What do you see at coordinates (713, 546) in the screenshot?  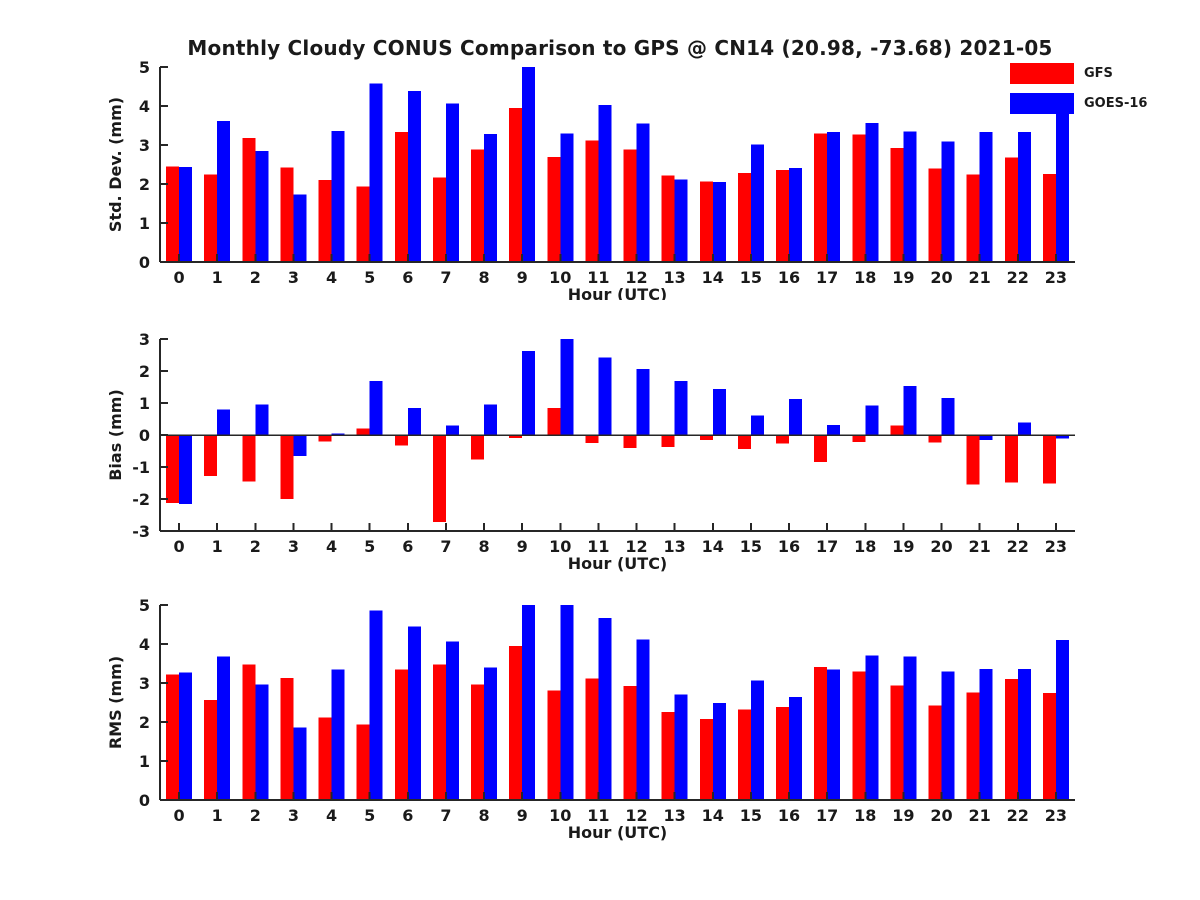 I see `x-tick-label: 14` at bounding box center [713, 546].